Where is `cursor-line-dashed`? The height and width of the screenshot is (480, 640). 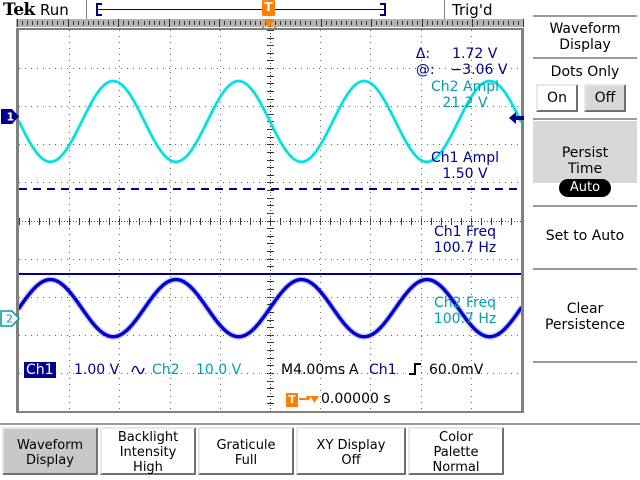 cursor-line-dashed is located at coordinates (270, 189).